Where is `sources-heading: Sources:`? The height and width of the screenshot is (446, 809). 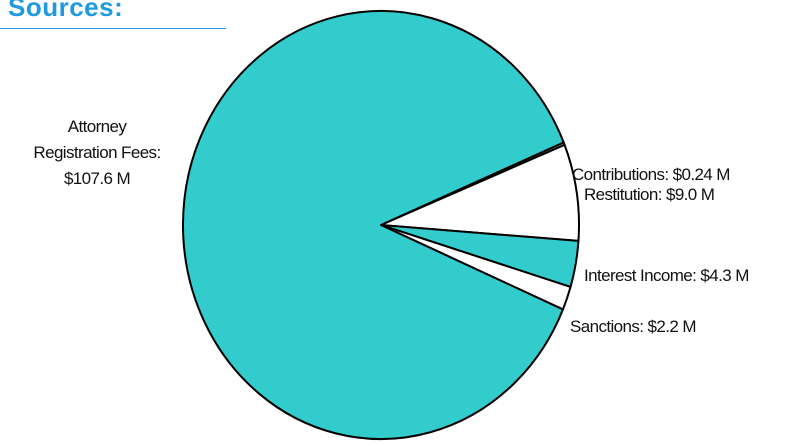
sources-heading: Sources: is located at coordinates (113, 14).